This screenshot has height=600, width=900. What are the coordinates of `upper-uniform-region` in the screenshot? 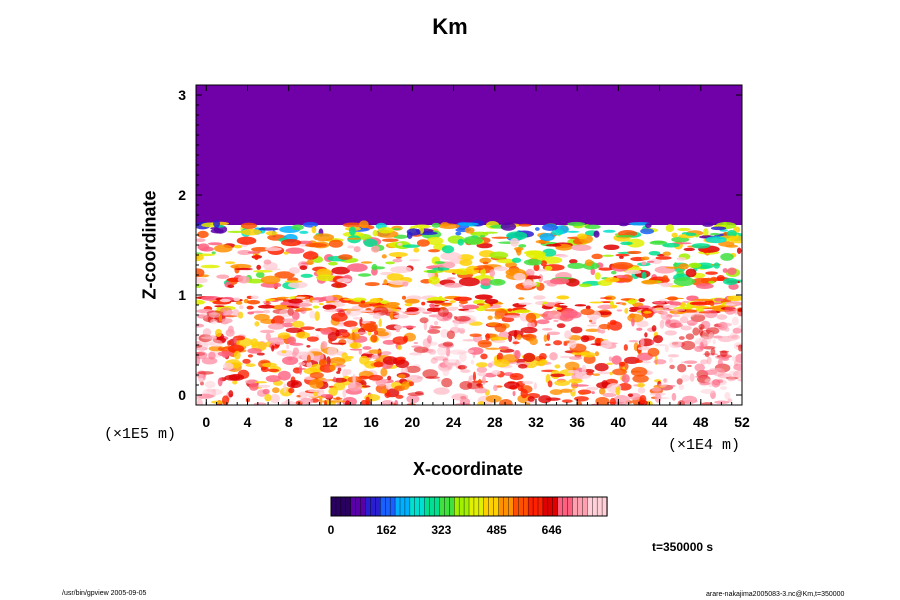 It's located at (469, 155).